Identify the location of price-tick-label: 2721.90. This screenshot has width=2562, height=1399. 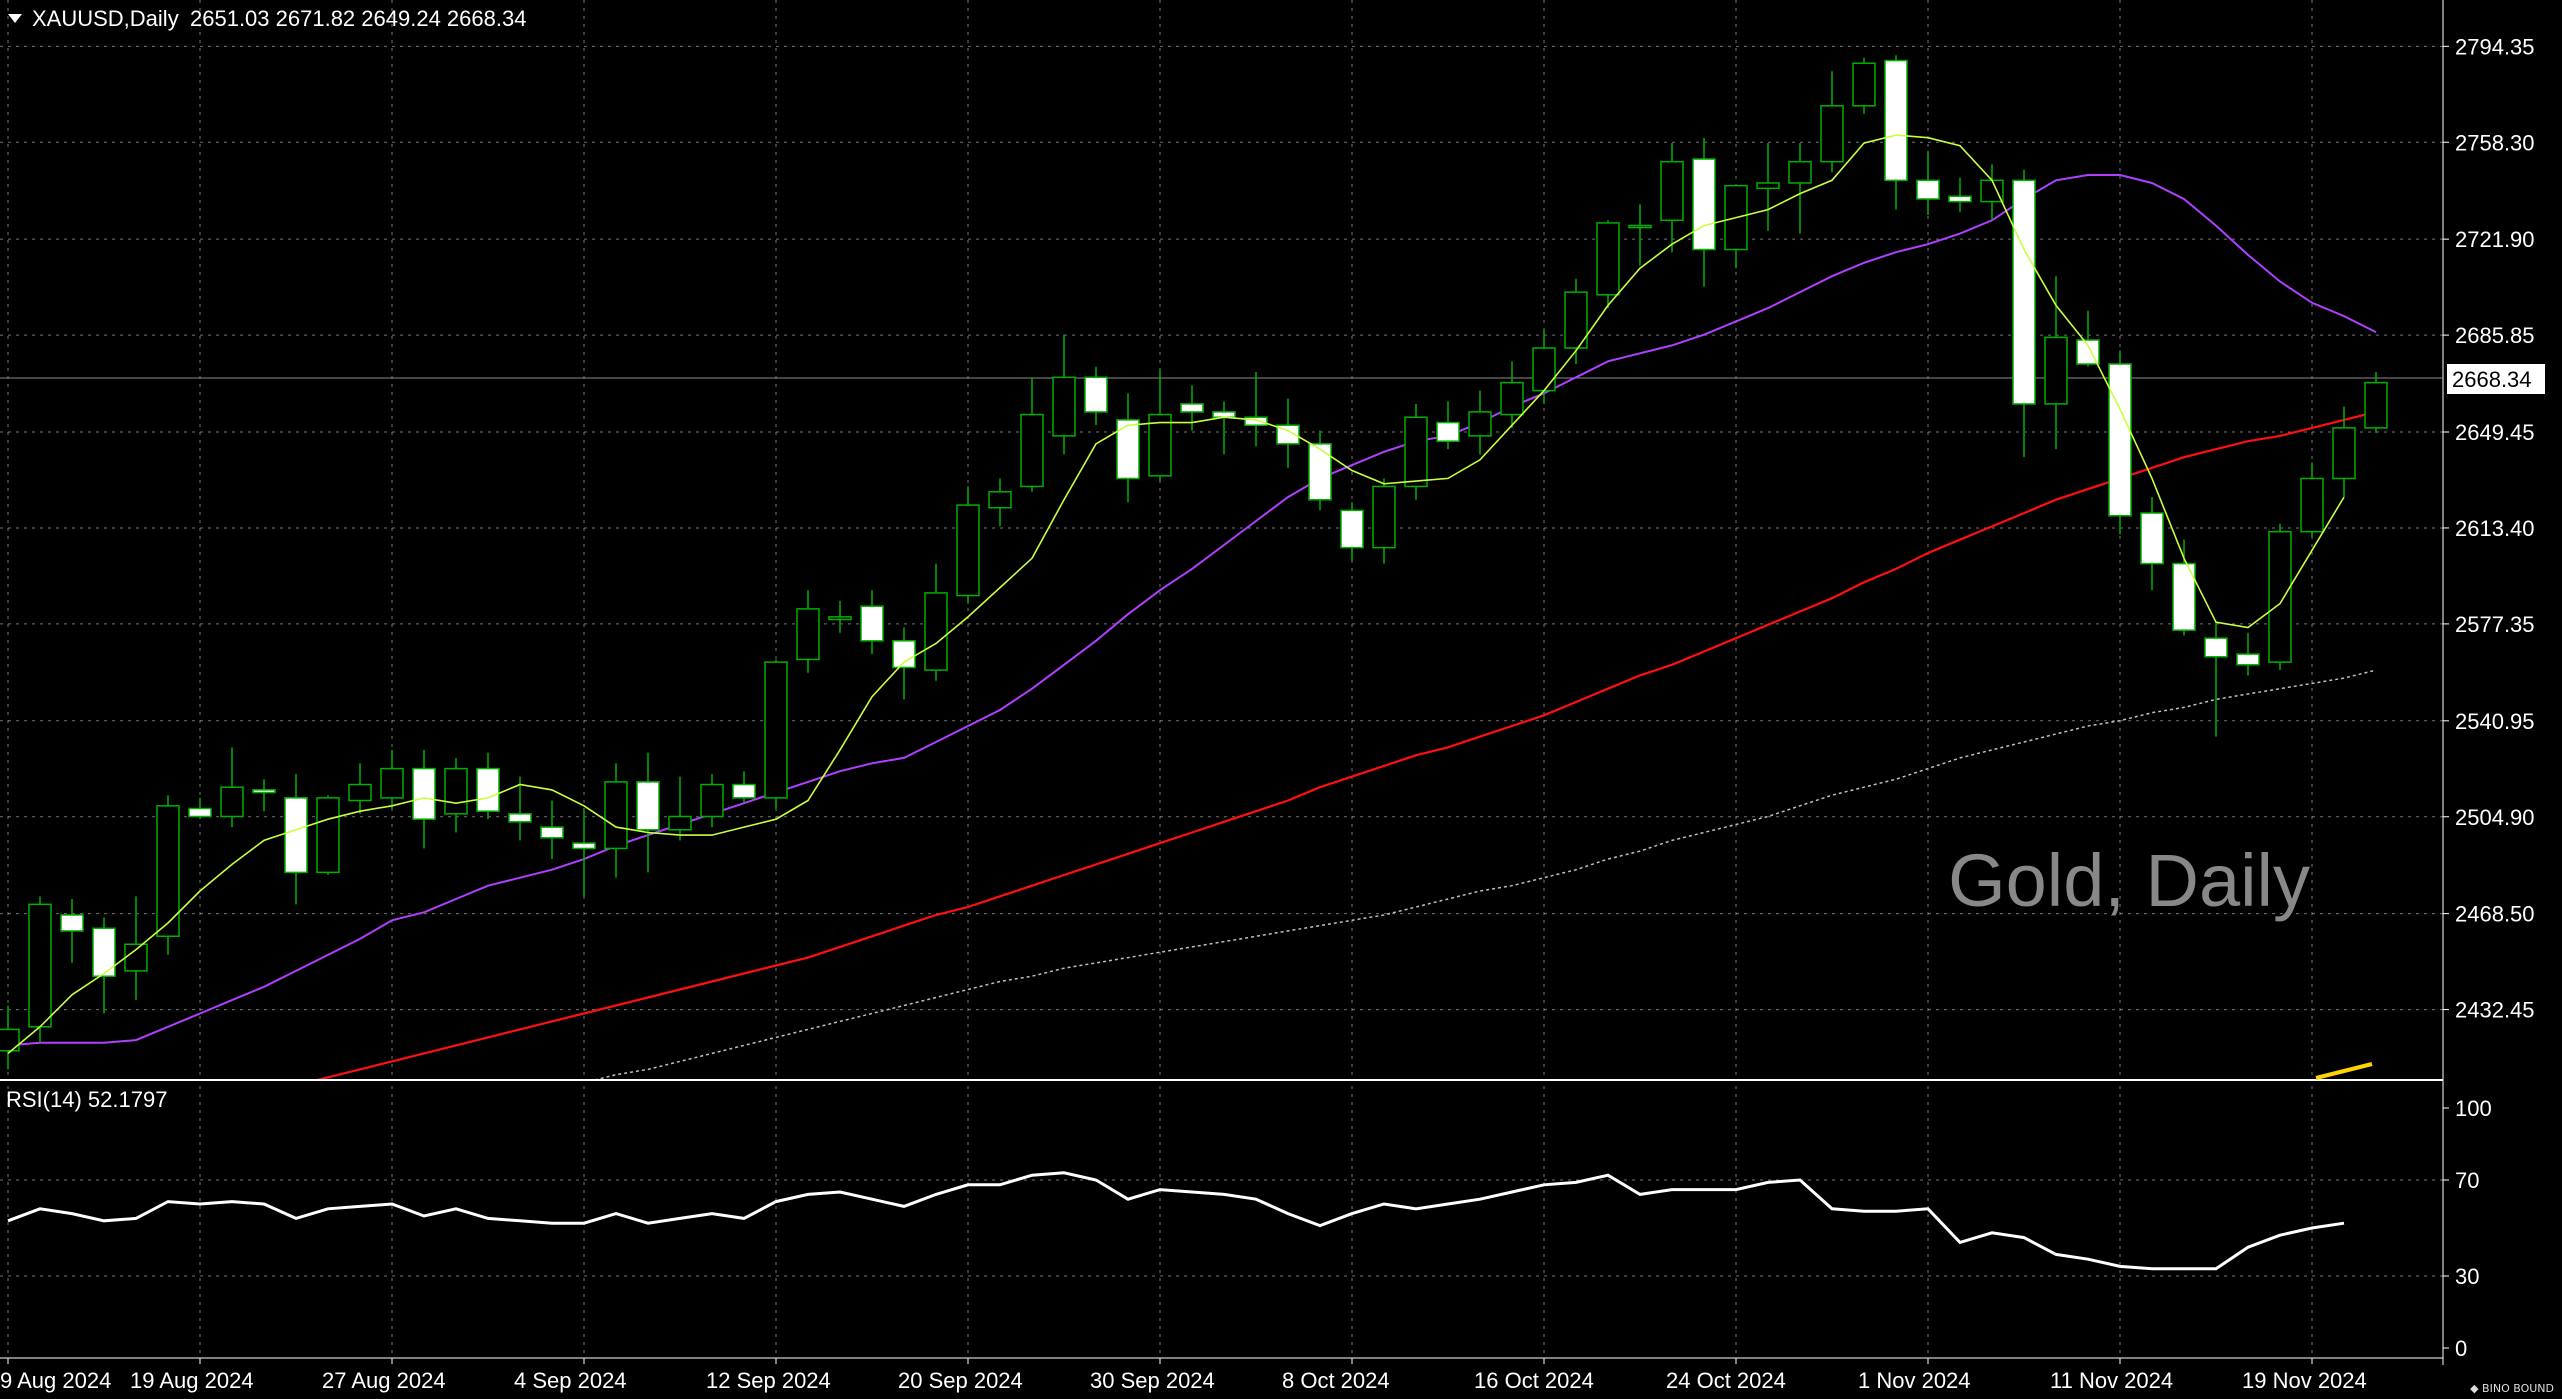
(2495, 239).